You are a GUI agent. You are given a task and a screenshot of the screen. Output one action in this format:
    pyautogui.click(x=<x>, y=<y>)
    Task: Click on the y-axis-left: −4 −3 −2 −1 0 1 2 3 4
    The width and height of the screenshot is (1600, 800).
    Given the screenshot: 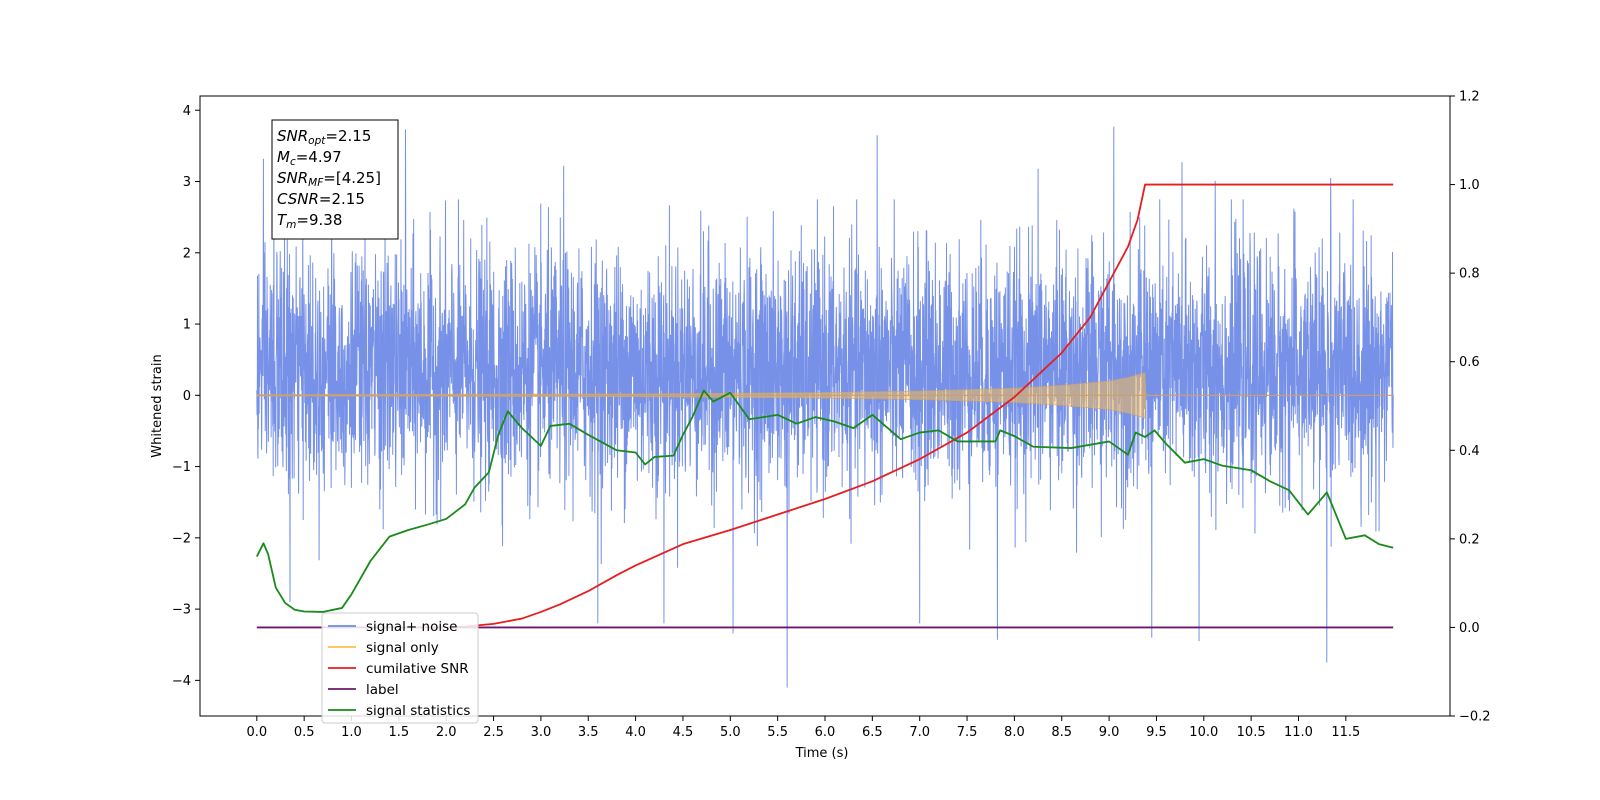 What is the action you would take?
    pyautogui.click(x=186, y=396)
    